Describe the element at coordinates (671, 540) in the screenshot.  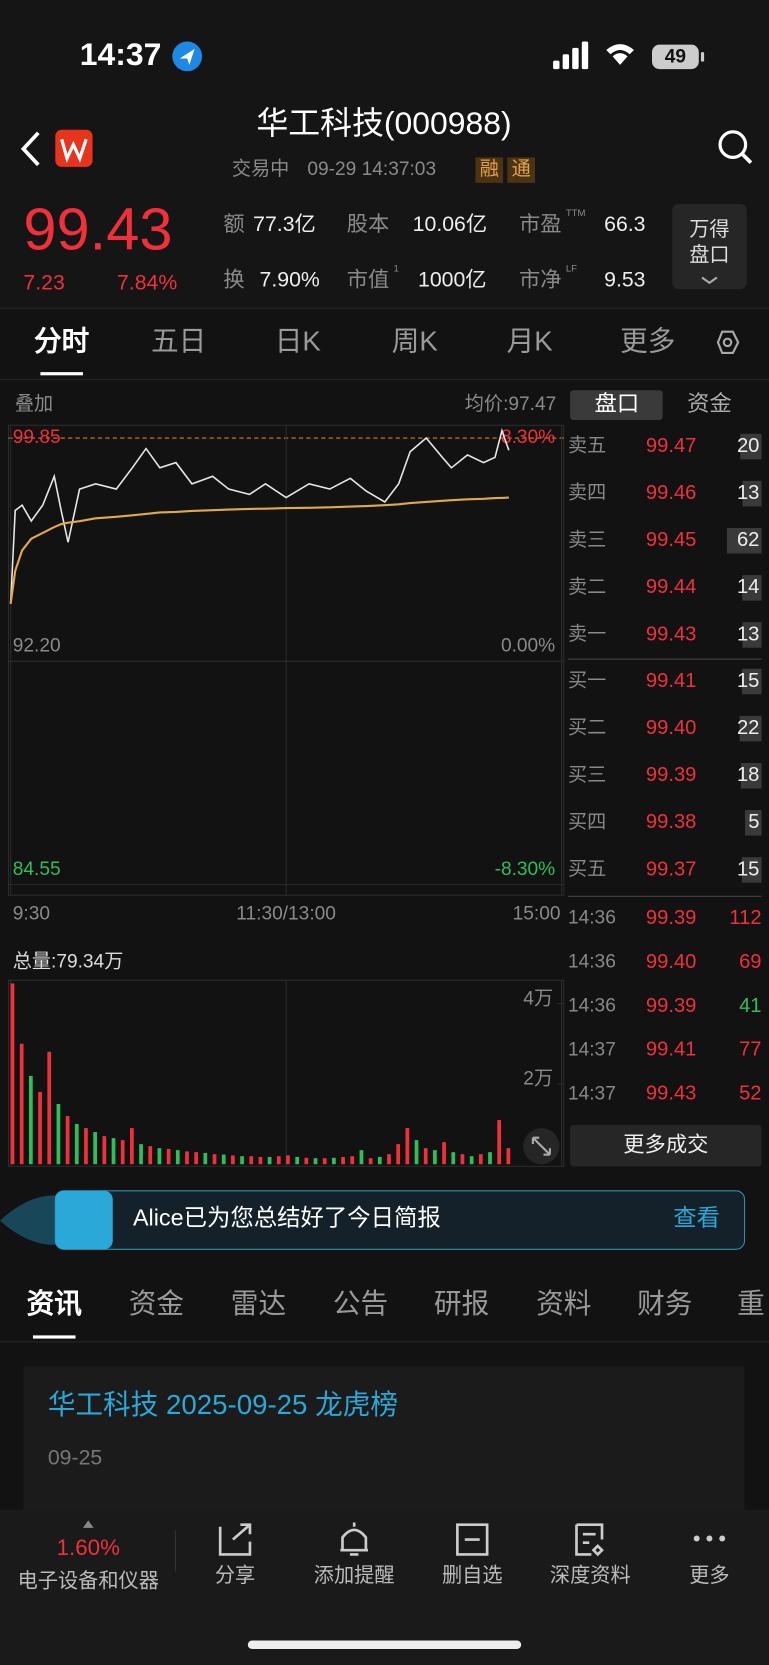
I see `book-price: 99.45` at that location.